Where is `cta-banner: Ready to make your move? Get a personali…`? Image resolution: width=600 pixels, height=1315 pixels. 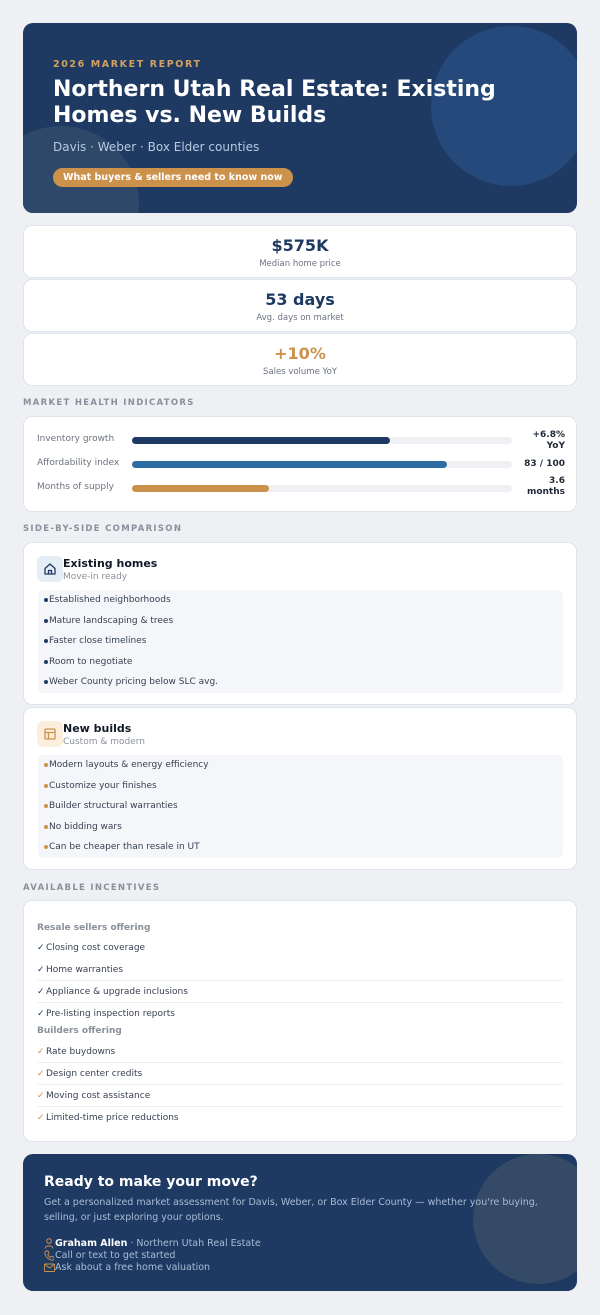 cta-banner: Ready to make your move? Get a personali… is located at coordinates (300, 1222).